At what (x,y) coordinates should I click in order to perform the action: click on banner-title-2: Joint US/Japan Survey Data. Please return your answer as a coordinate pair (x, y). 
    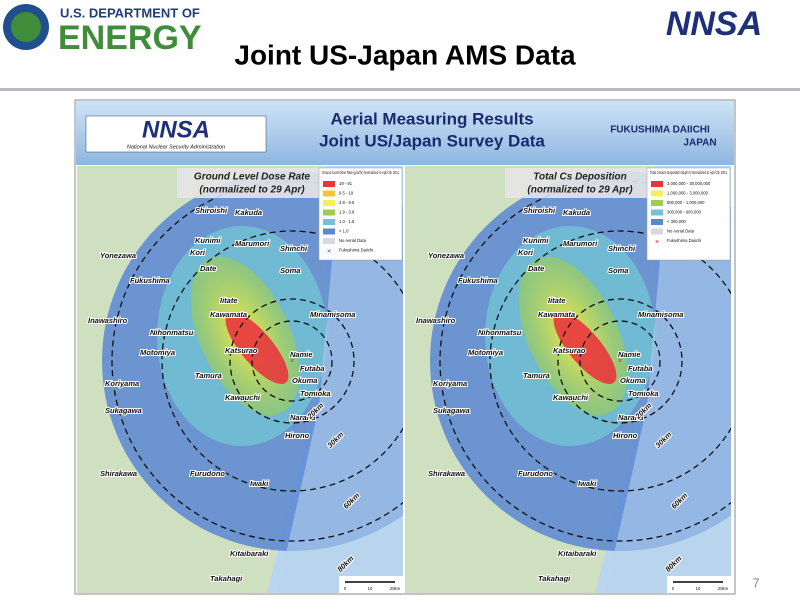
    Looking at the image, I should click on (432, 140).